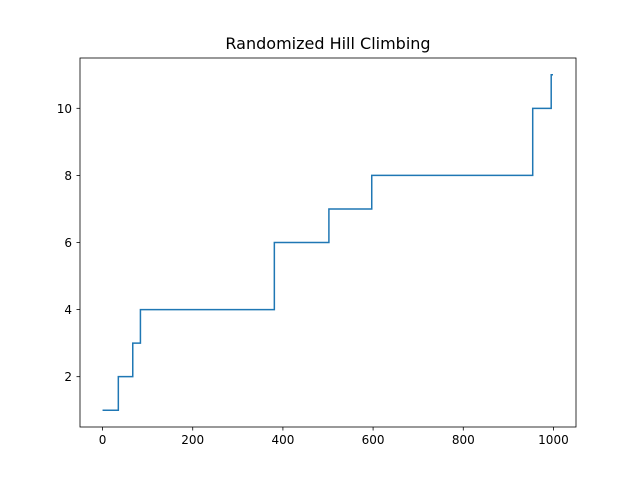  Describe the element at coordinates (64, 109) in the screenshot. I see `y-tick-label: 10` at that location.